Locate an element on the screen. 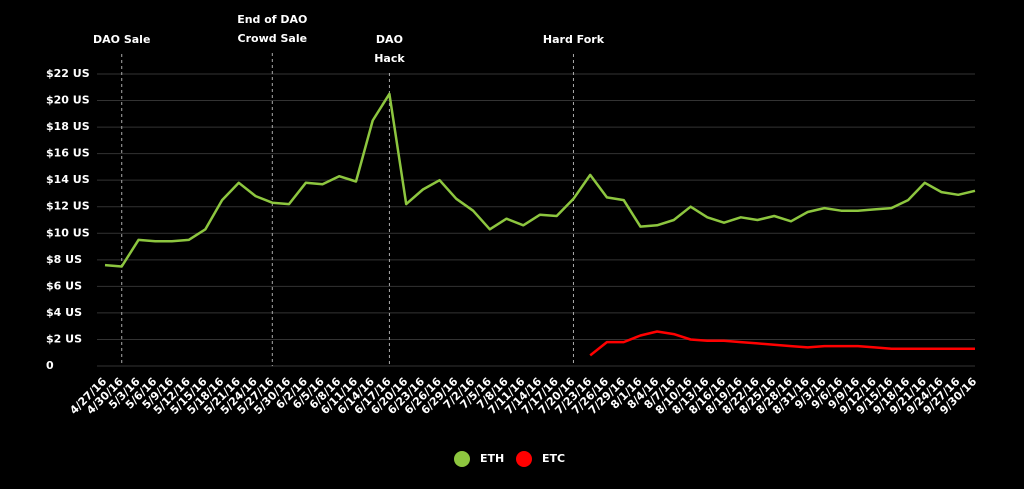 This screenshot has height=489, width=1024. y-tick-label: $16 US is located at coordinates (68, 153).